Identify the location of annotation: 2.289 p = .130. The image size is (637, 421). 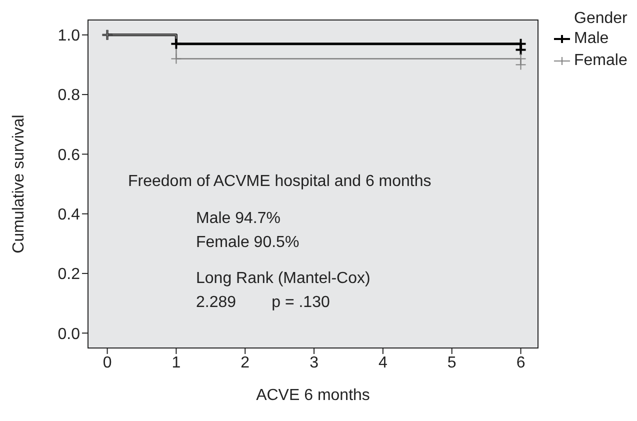
(263, 303).